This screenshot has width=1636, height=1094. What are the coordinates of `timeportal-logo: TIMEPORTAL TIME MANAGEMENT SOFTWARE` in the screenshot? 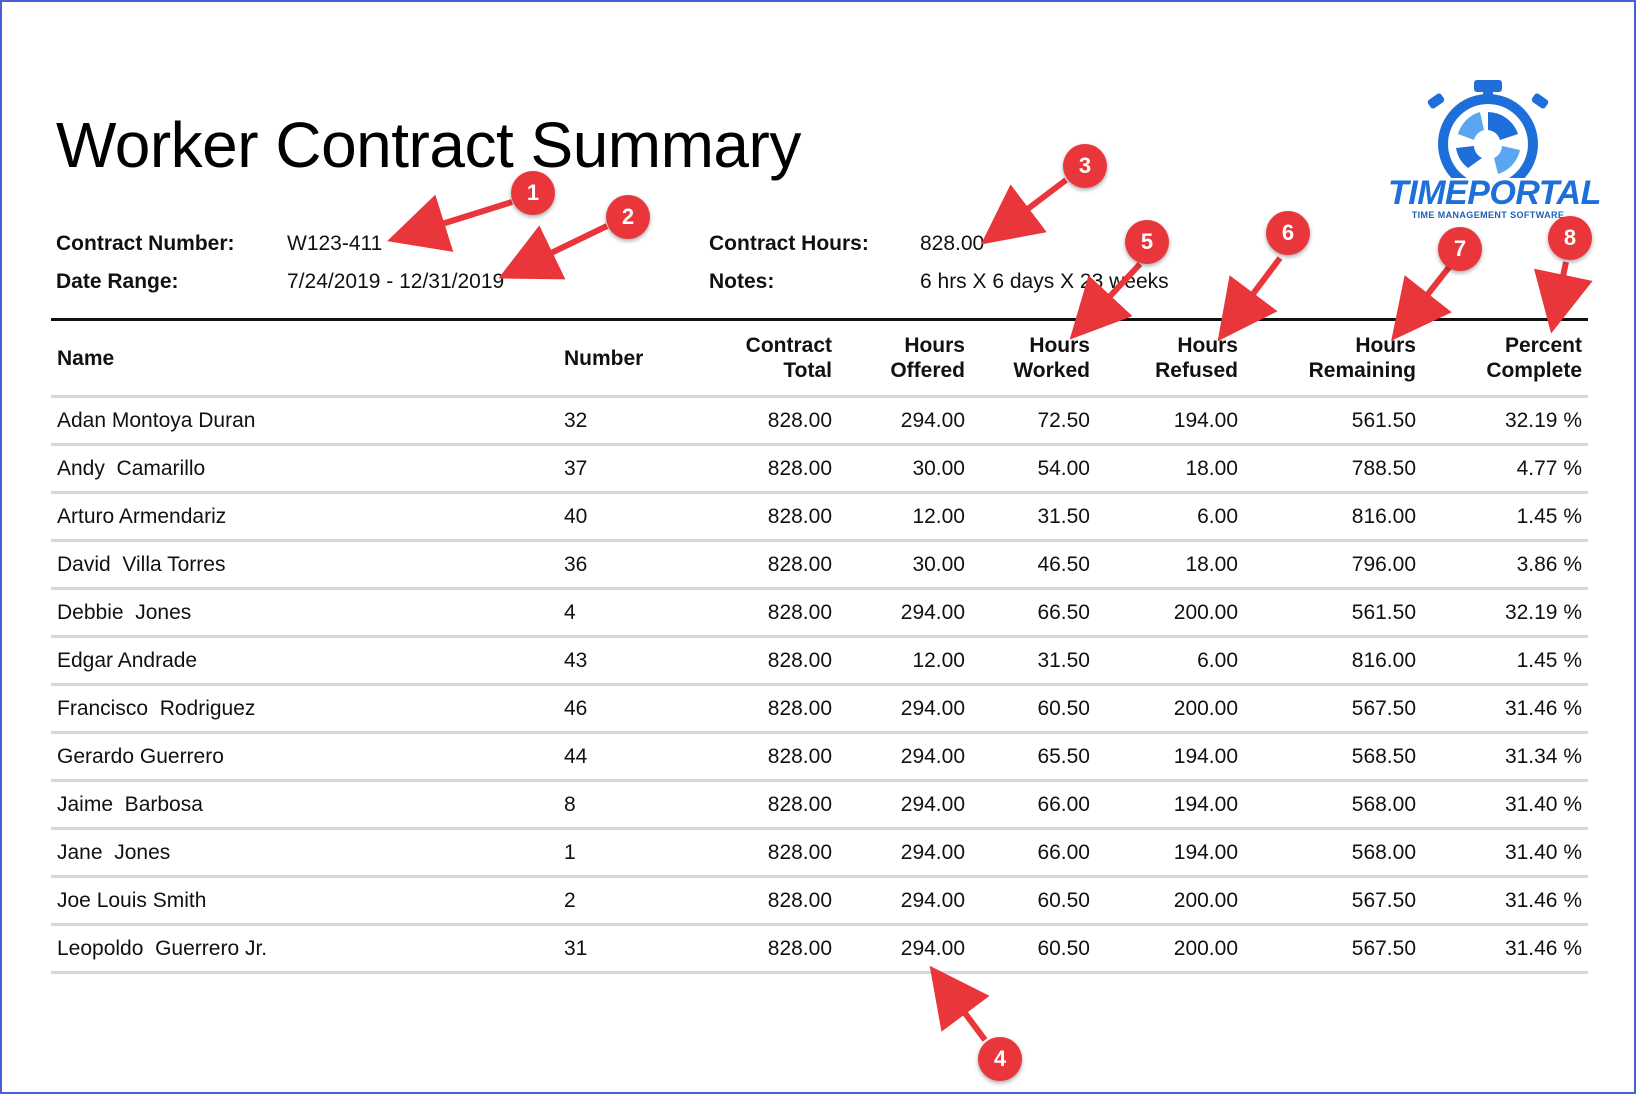 It's located at (1494, 153).